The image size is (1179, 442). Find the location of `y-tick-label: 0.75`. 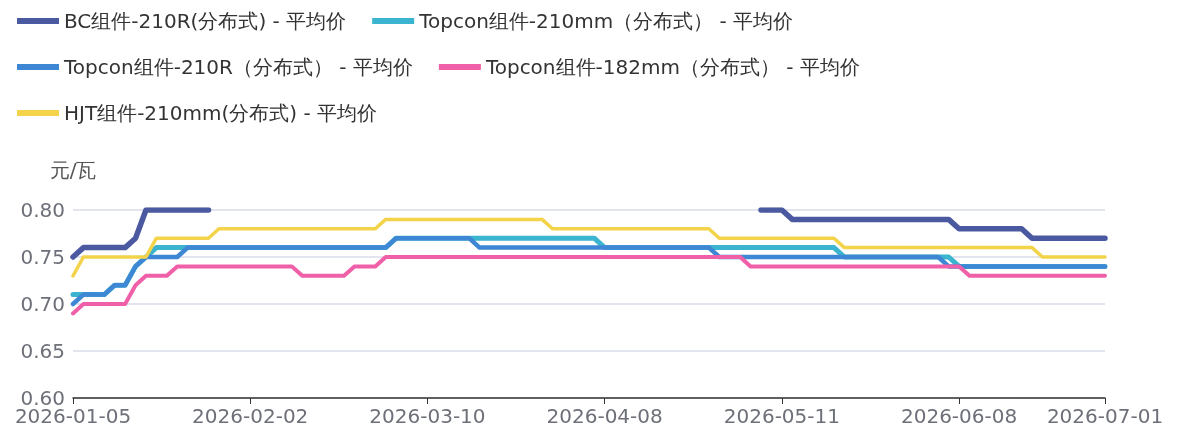

y-tick-label: 0.75 is located at coordinates (42, 257).